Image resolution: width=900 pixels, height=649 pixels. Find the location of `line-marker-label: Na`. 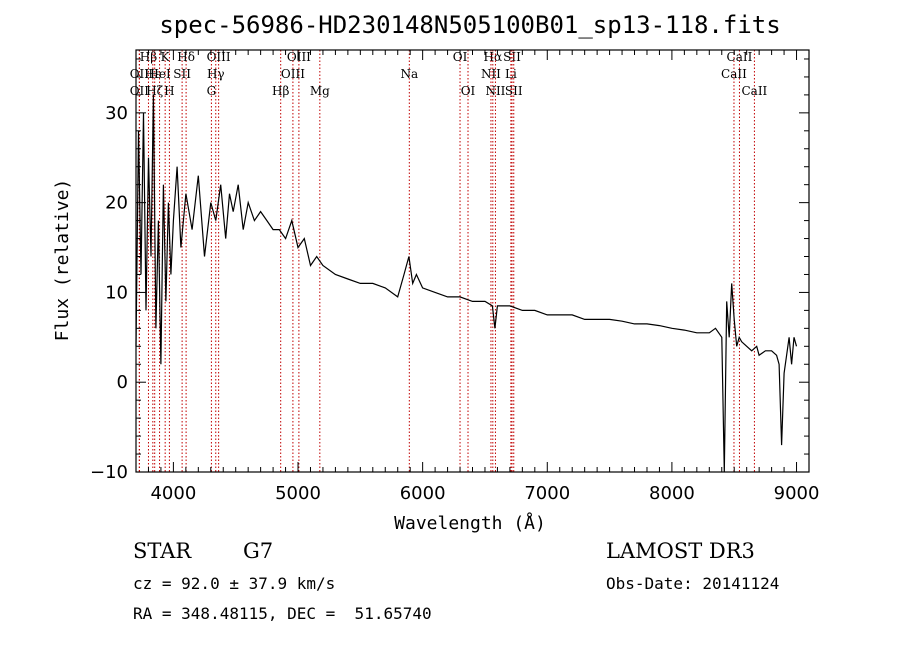

line-marker-label: Na is located at coordinates (409, 74).